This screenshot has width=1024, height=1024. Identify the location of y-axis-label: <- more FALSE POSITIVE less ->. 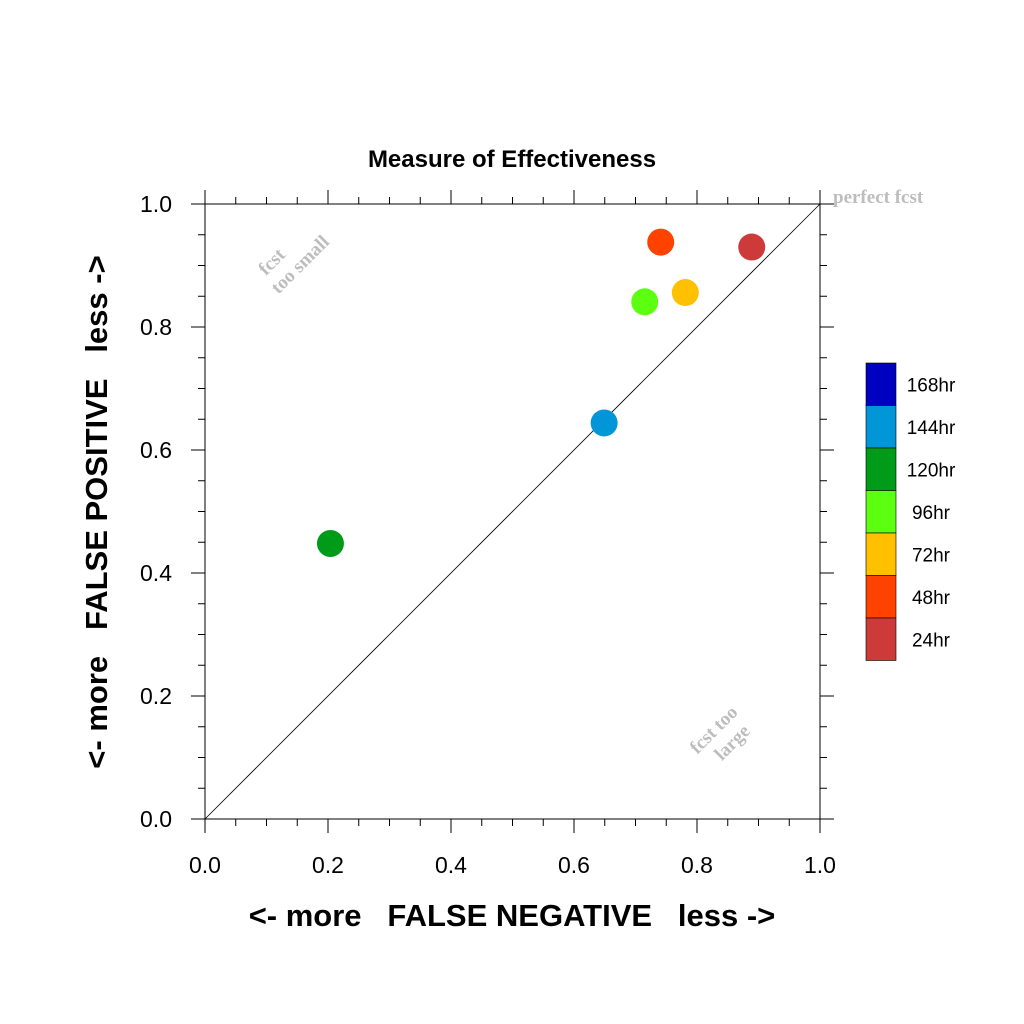
(96, 511).